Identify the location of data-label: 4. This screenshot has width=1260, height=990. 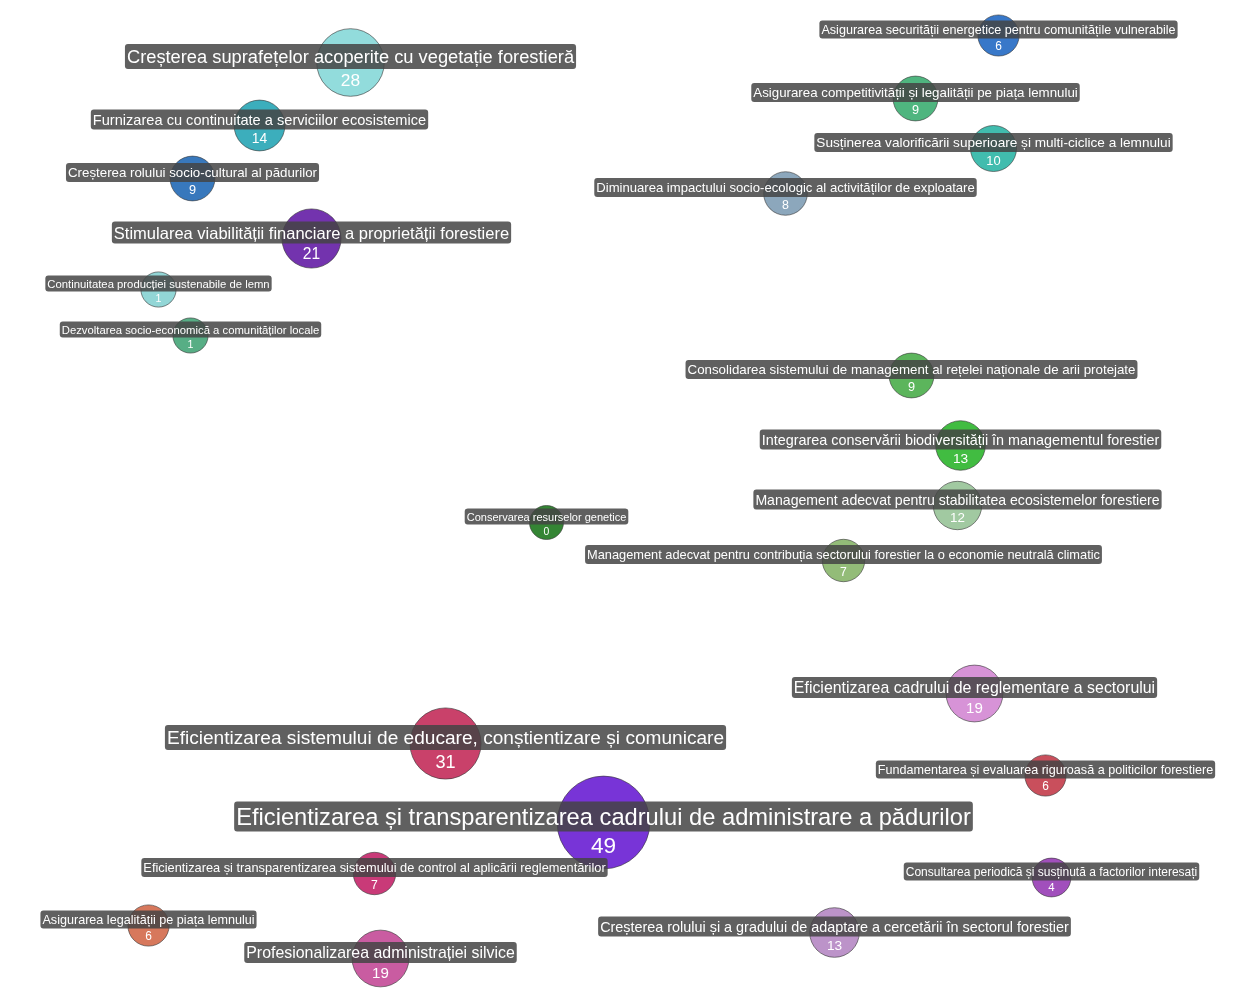
(1051, 887).